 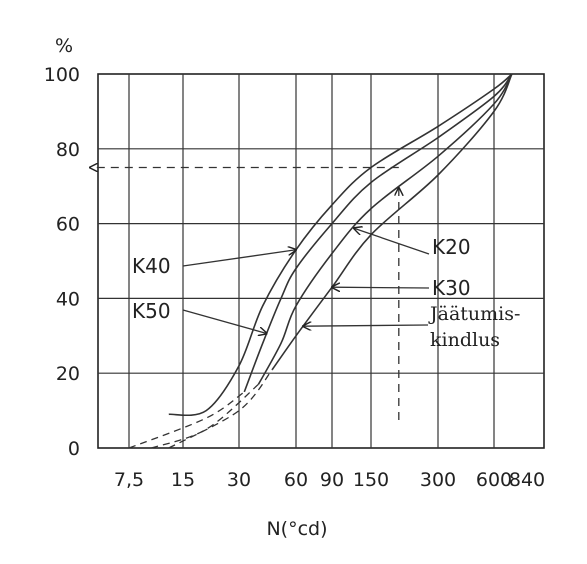 I want to click on x-tick-label: 150, so click(x=371, y=480).